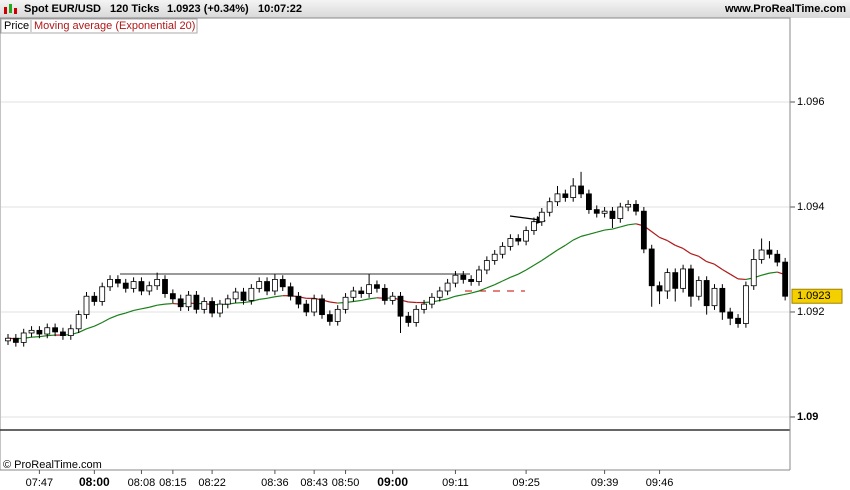  Describe the element at coordinates (817, 296) in the screenshot. I see `last-price-tag` at that location.